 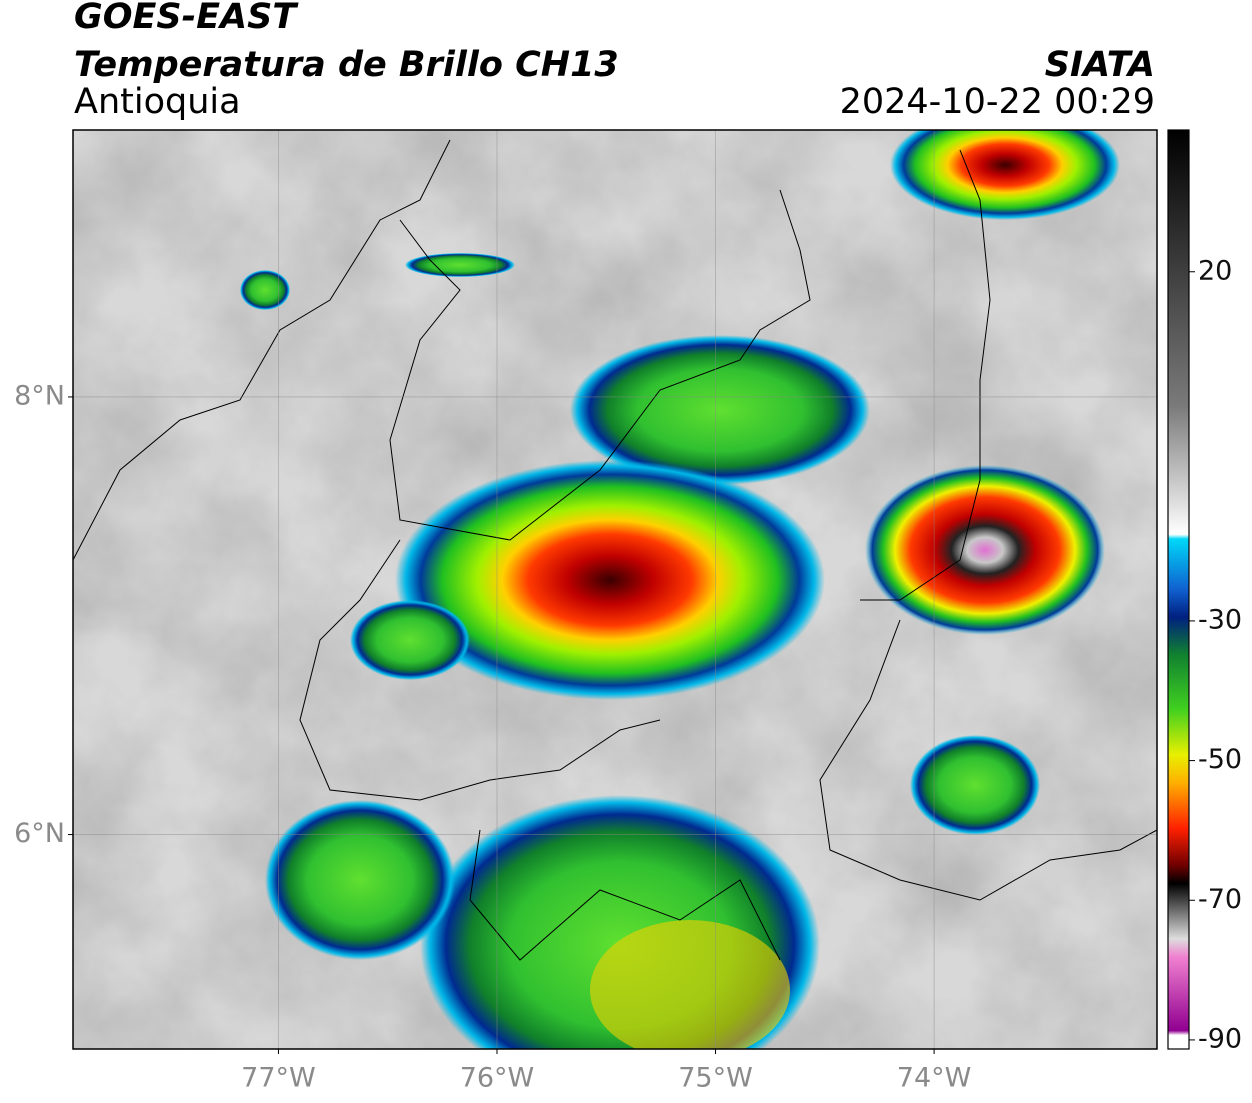 What do you see at coordinates (1220, 759) in the screenshot?
I see `colorbar-tick-label: -50` at bounding box center [1220, 759].